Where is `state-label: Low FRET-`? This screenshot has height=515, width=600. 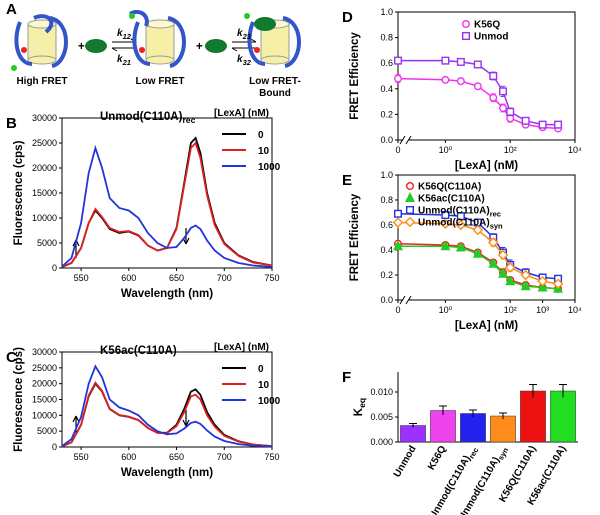
state-label: Low FRET- is located at coordinates (275, 81).